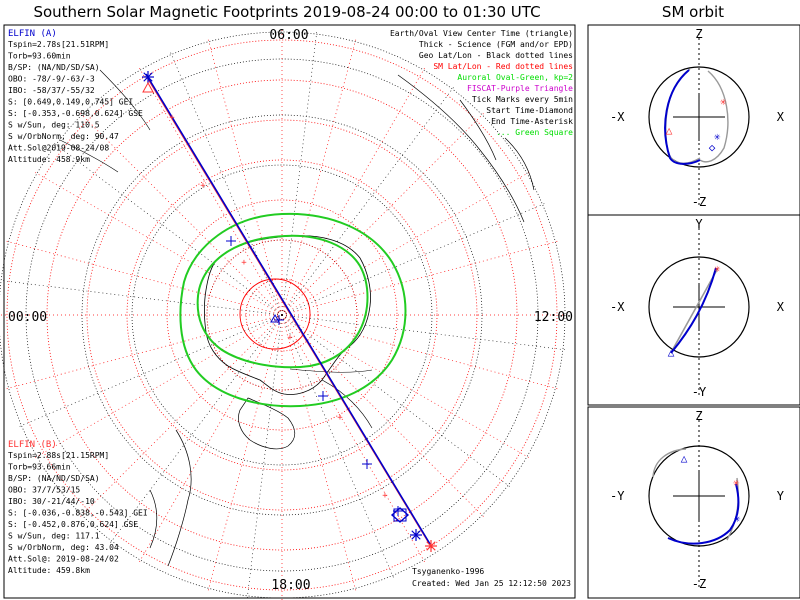  Describe the element at coordinates (683, 116) in the screenshot. I see `orbit-b-xz` at that location.